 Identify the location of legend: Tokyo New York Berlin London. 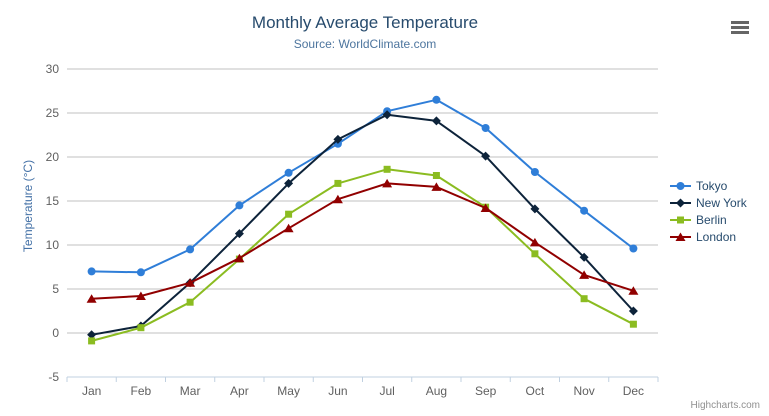
(708, 211).